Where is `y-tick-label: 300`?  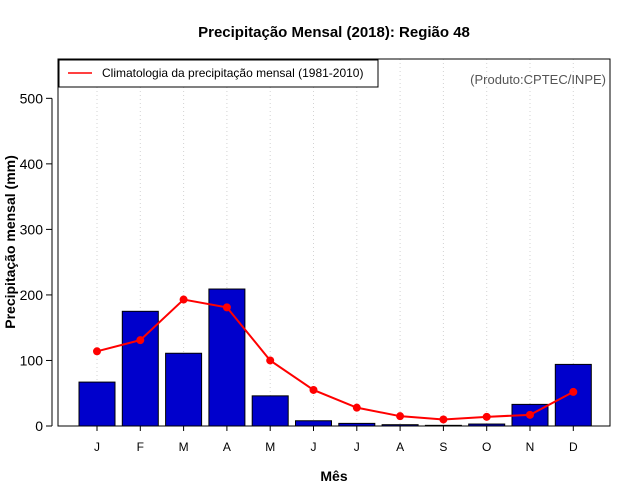 y-tick-label: 300 is located at coordinates (32, 229).